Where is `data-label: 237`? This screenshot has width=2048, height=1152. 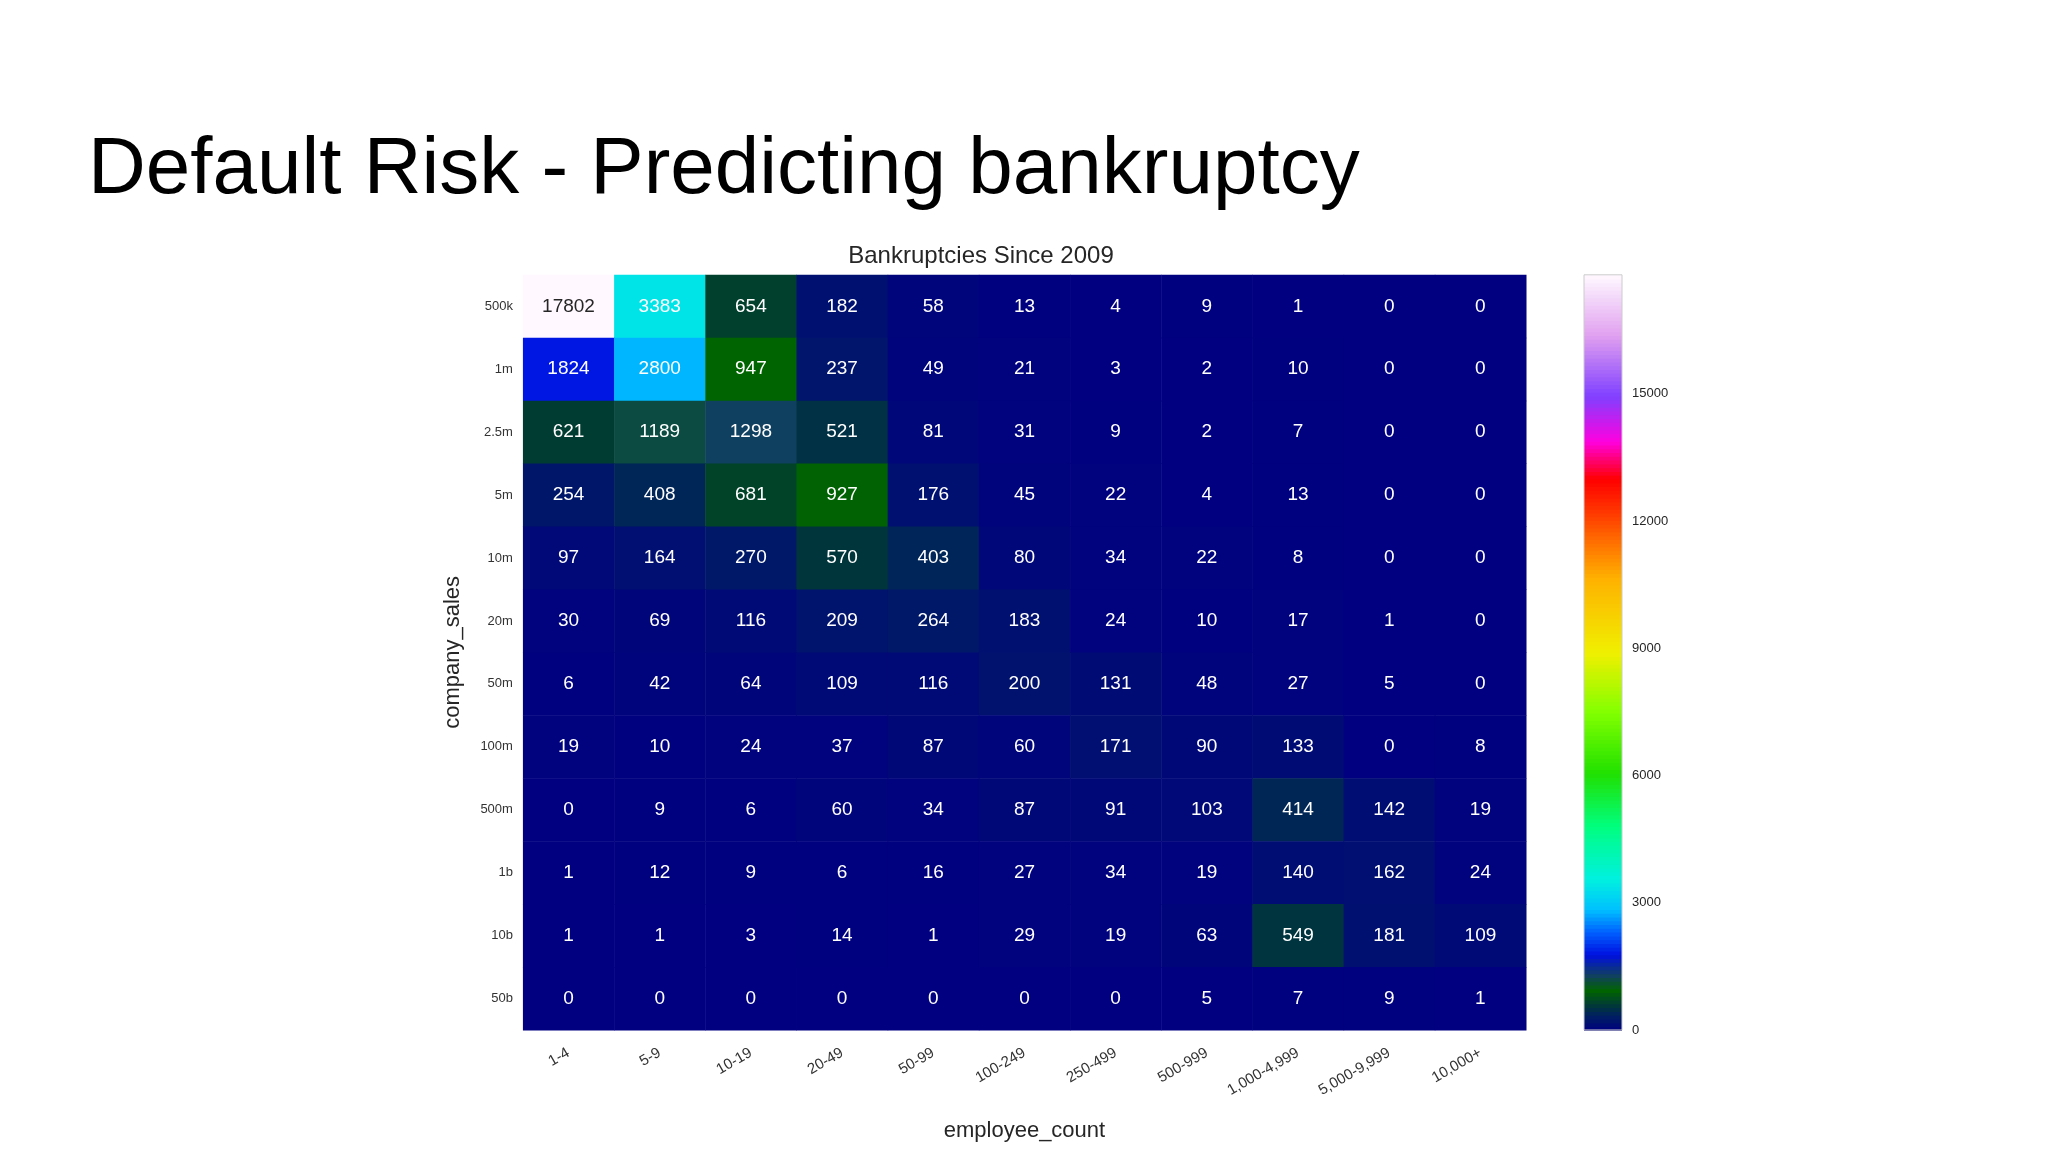
data-label: 237 is located at coordinates (842, 368).